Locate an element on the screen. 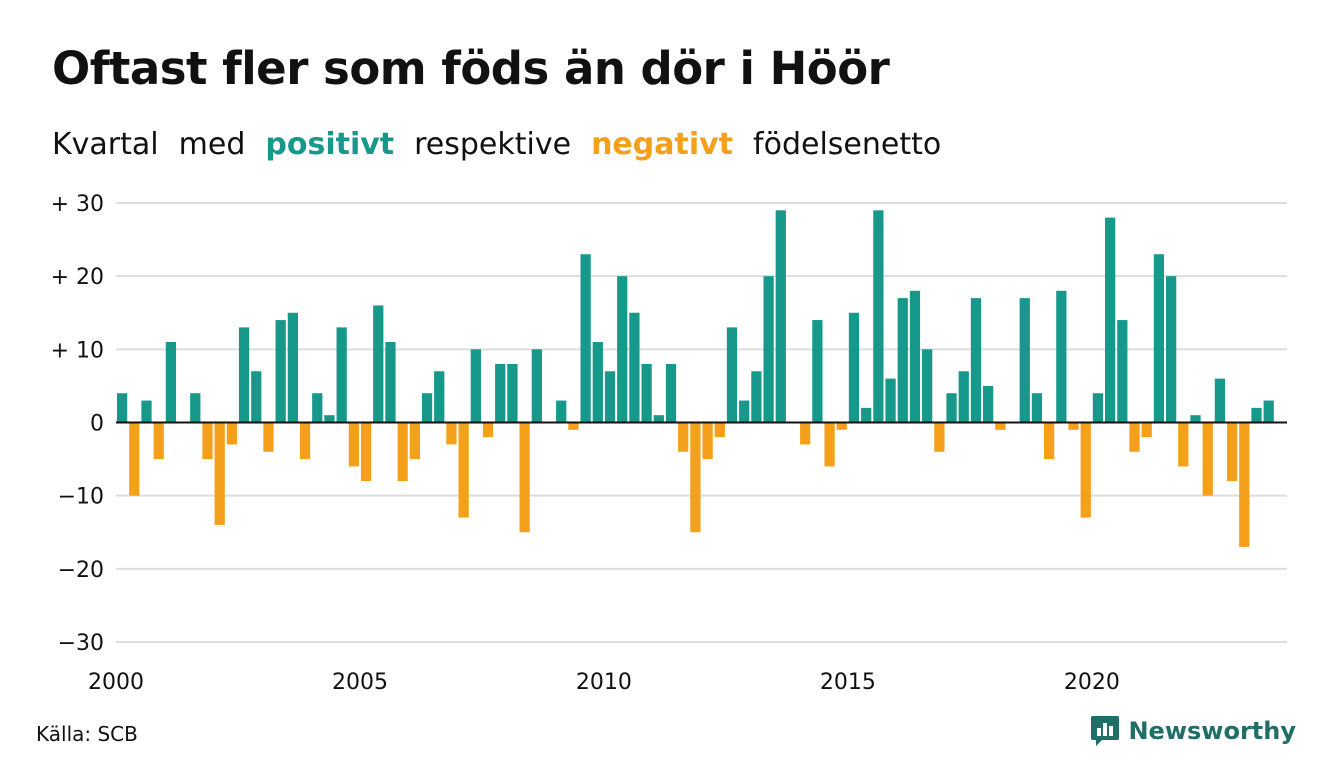  bar-2014-q2 is located at coordinates (817, 371).